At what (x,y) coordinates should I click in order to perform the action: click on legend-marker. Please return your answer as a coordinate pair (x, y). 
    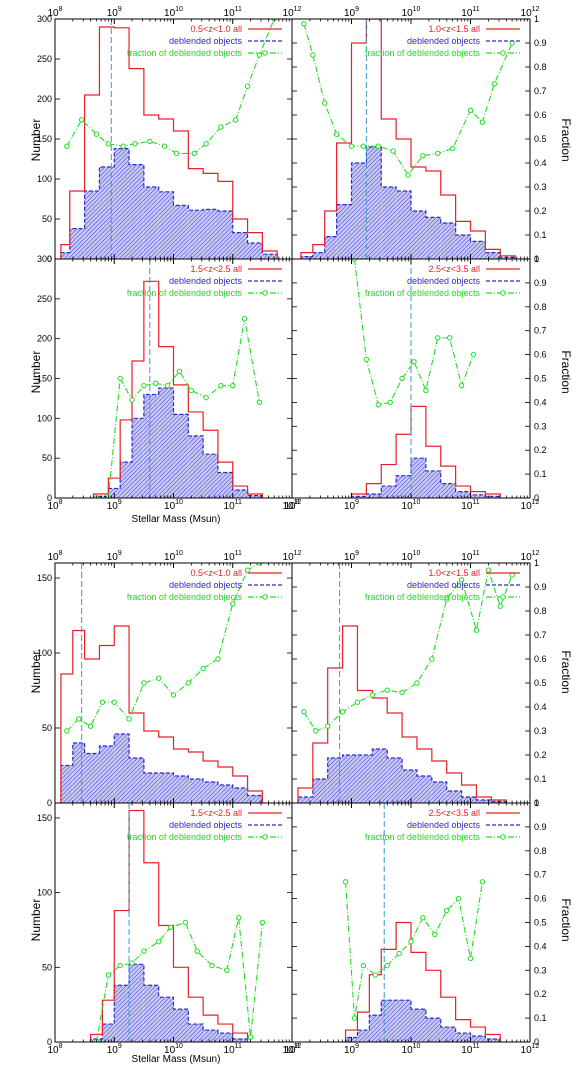
    Looking at the image, I should click on (265, 597).